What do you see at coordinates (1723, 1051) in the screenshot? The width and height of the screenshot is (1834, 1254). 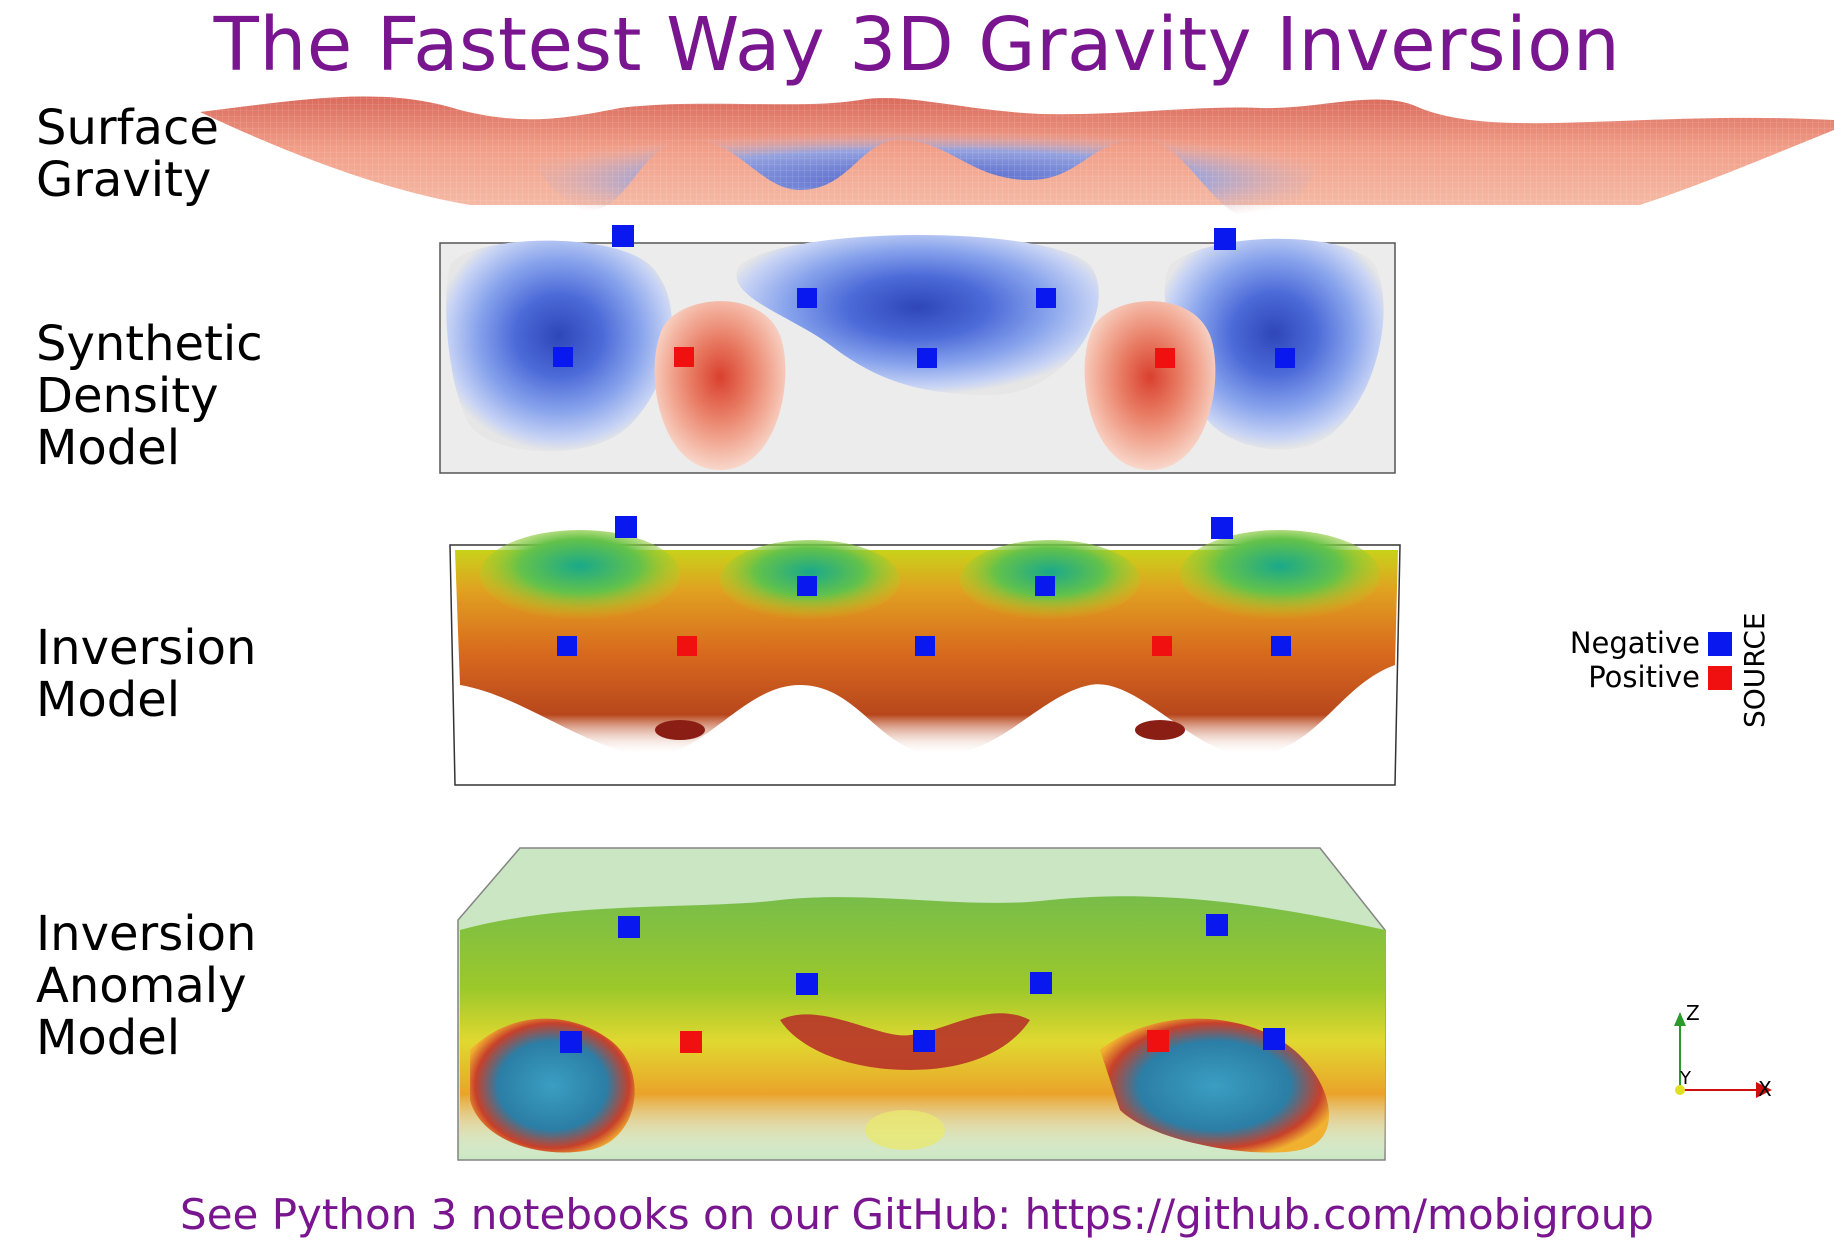 I see `orientation-axes: Z Y X` at bounding box center [1723, 1051].